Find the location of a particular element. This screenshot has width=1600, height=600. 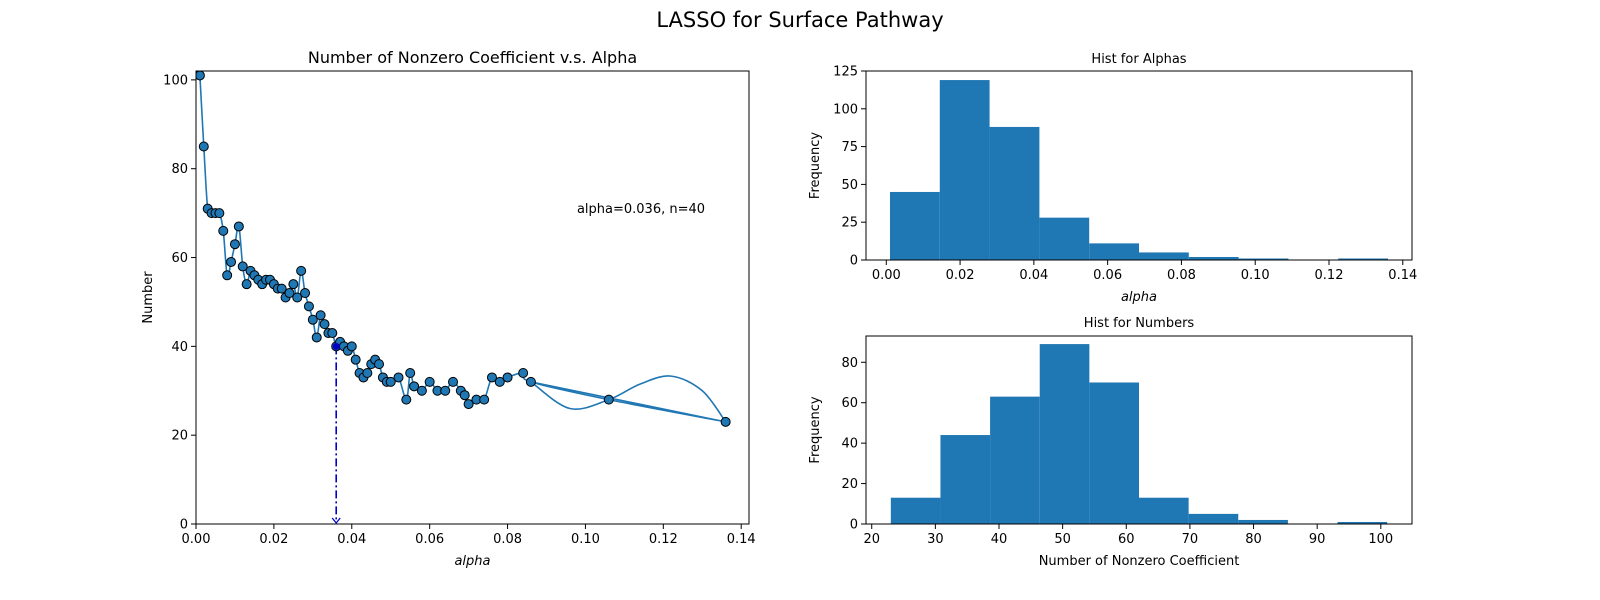

y-tick-label: 25 is located at coordinates (849, 223).